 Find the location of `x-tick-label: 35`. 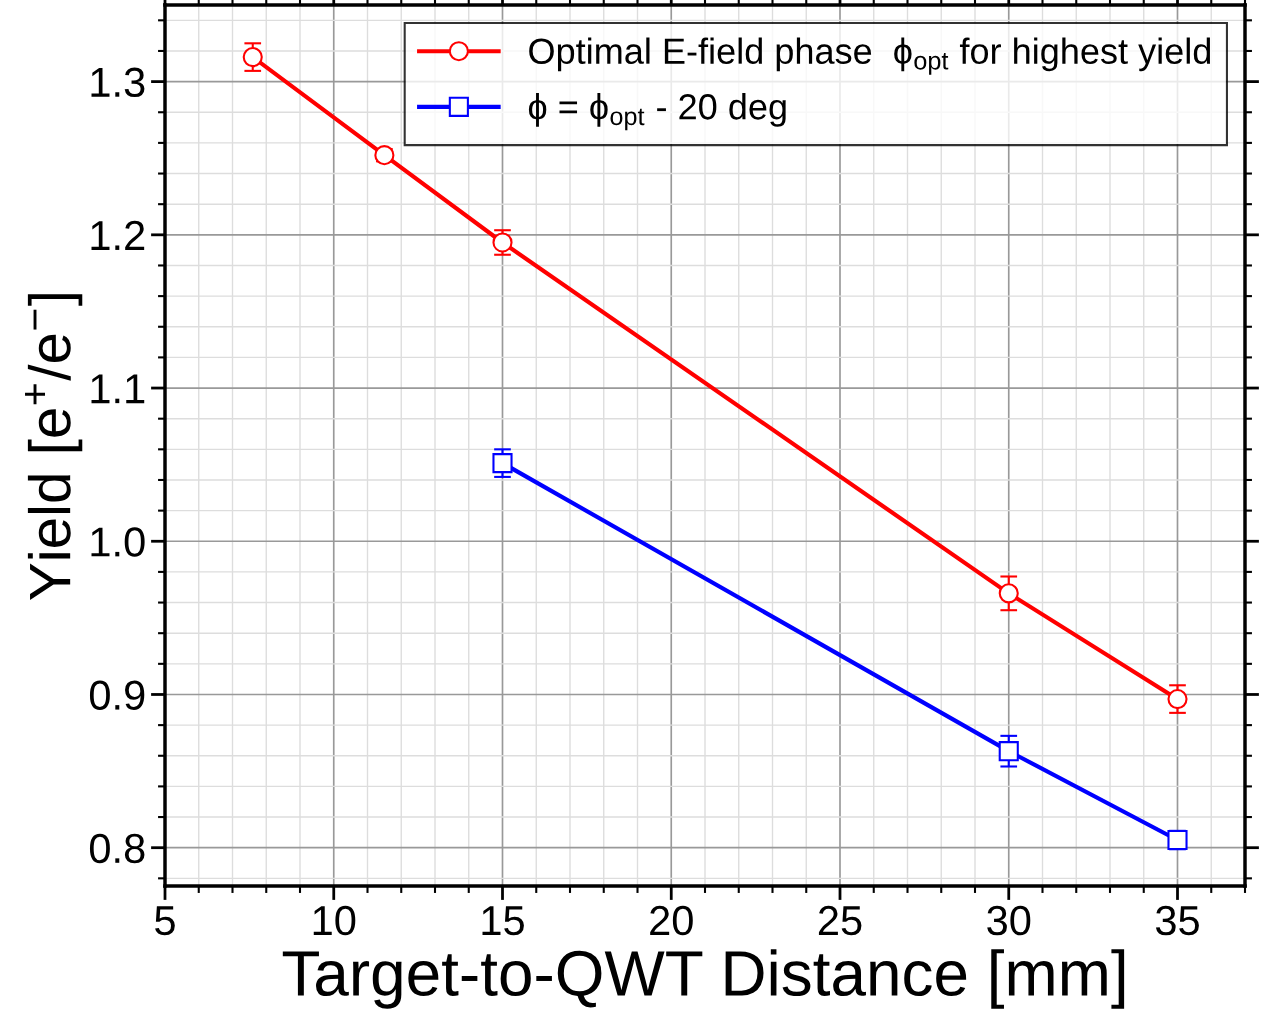

x-tick-label: 35 is located at coordinates (1177, 920).